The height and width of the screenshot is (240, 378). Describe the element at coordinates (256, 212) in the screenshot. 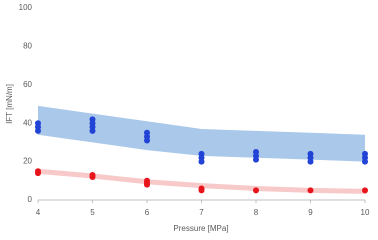

I see `x-tick-label: 8` at that location.